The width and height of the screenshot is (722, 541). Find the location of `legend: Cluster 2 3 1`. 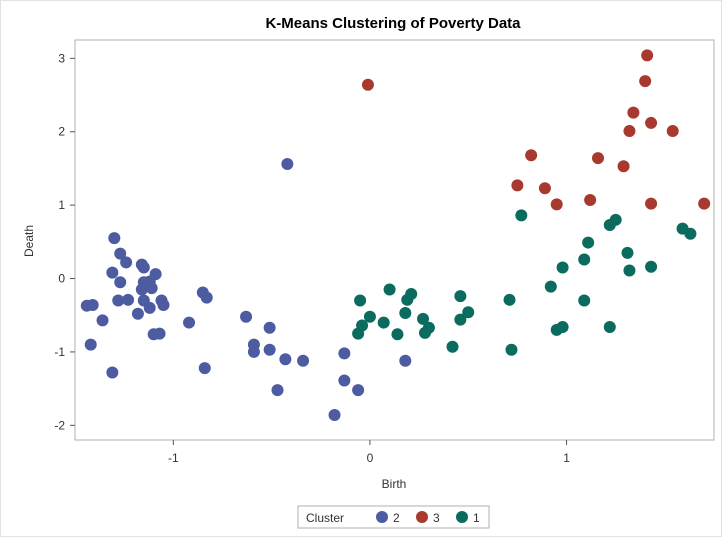

legend: Cluster 2 3 1 is located at coordinates (393, 517).